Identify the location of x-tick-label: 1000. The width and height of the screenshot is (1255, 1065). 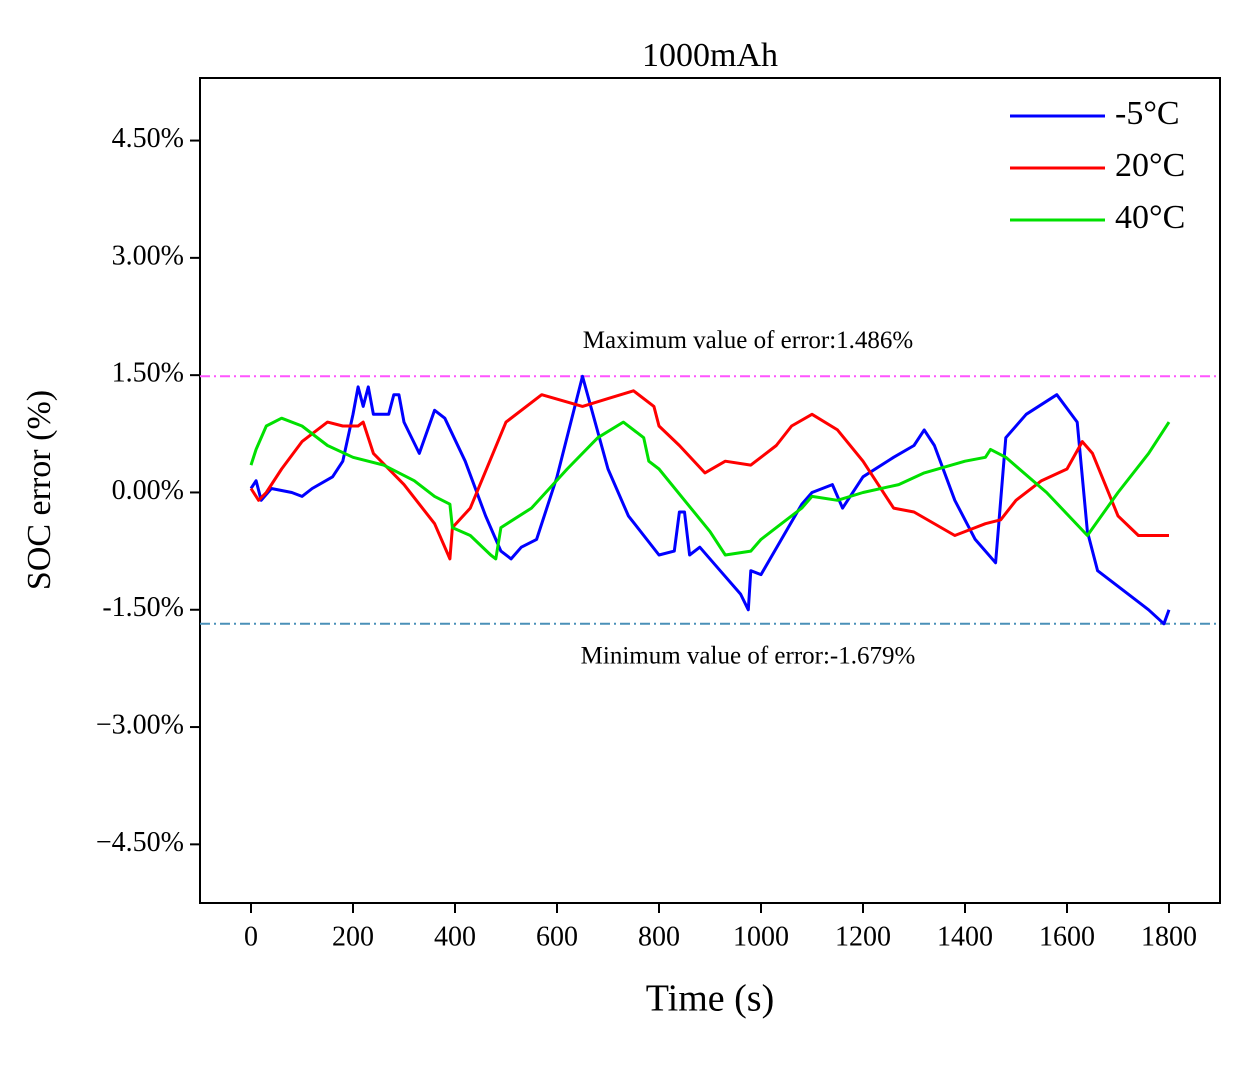
(761, 936).